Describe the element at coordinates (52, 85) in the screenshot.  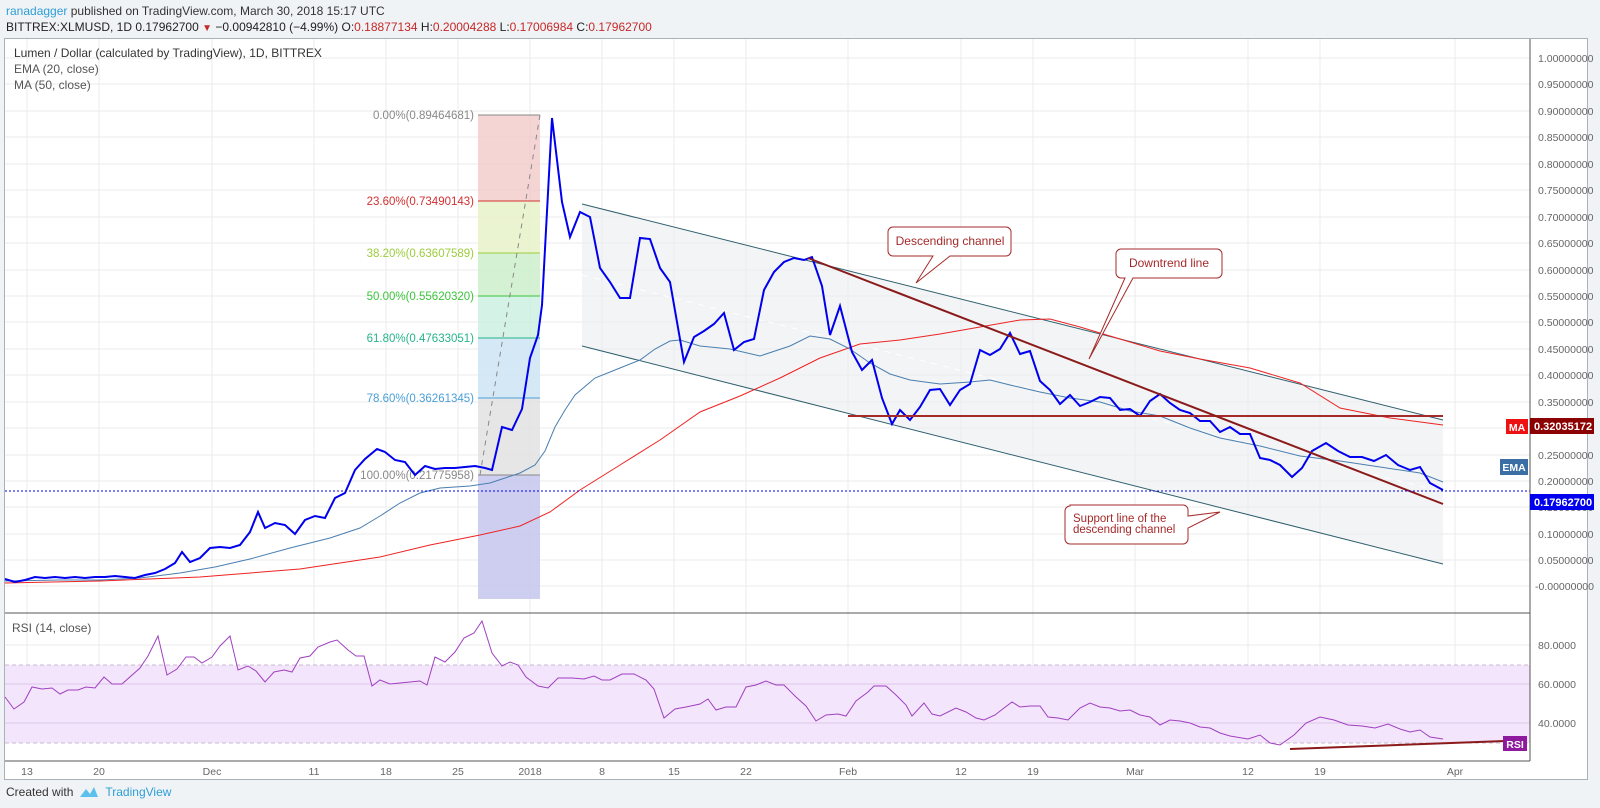
I see `legend-ma: MA (50, close)` at that location.